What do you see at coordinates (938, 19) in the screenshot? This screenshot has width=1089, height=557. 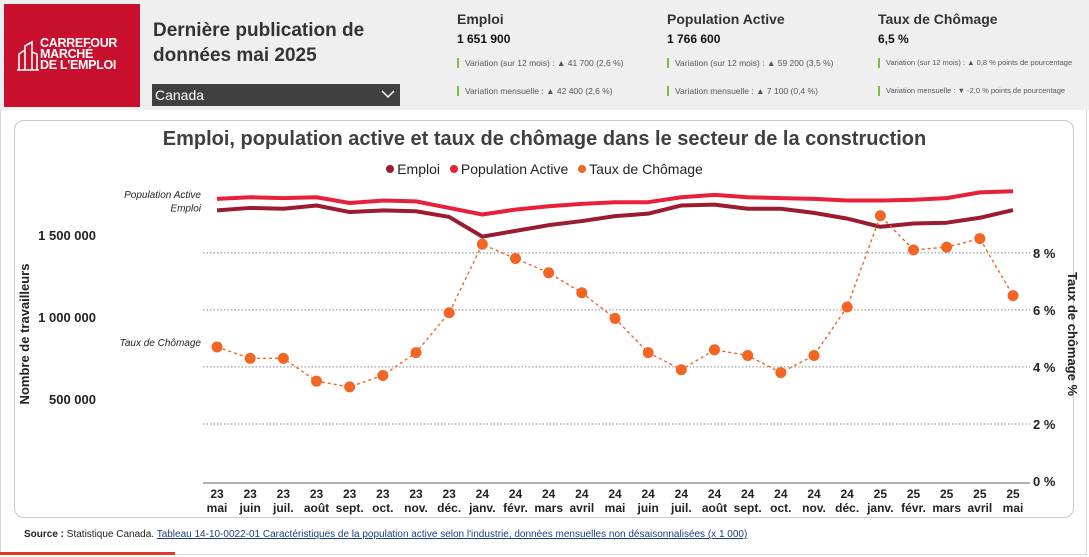 I see `kpi-title: Taux de Chômage` at bounding box center [938, 19].